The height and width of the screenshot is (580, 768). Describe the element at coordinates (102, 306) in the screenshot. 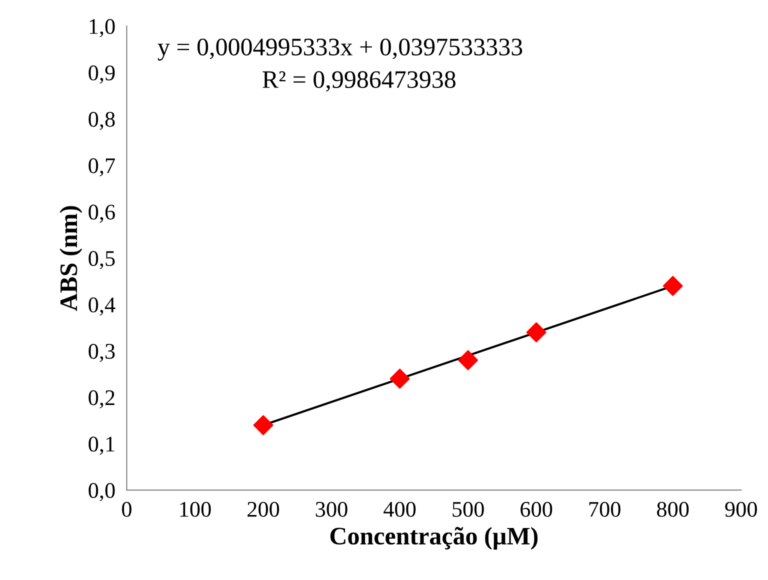

I see `y-tick-label: 0,4` at that location.